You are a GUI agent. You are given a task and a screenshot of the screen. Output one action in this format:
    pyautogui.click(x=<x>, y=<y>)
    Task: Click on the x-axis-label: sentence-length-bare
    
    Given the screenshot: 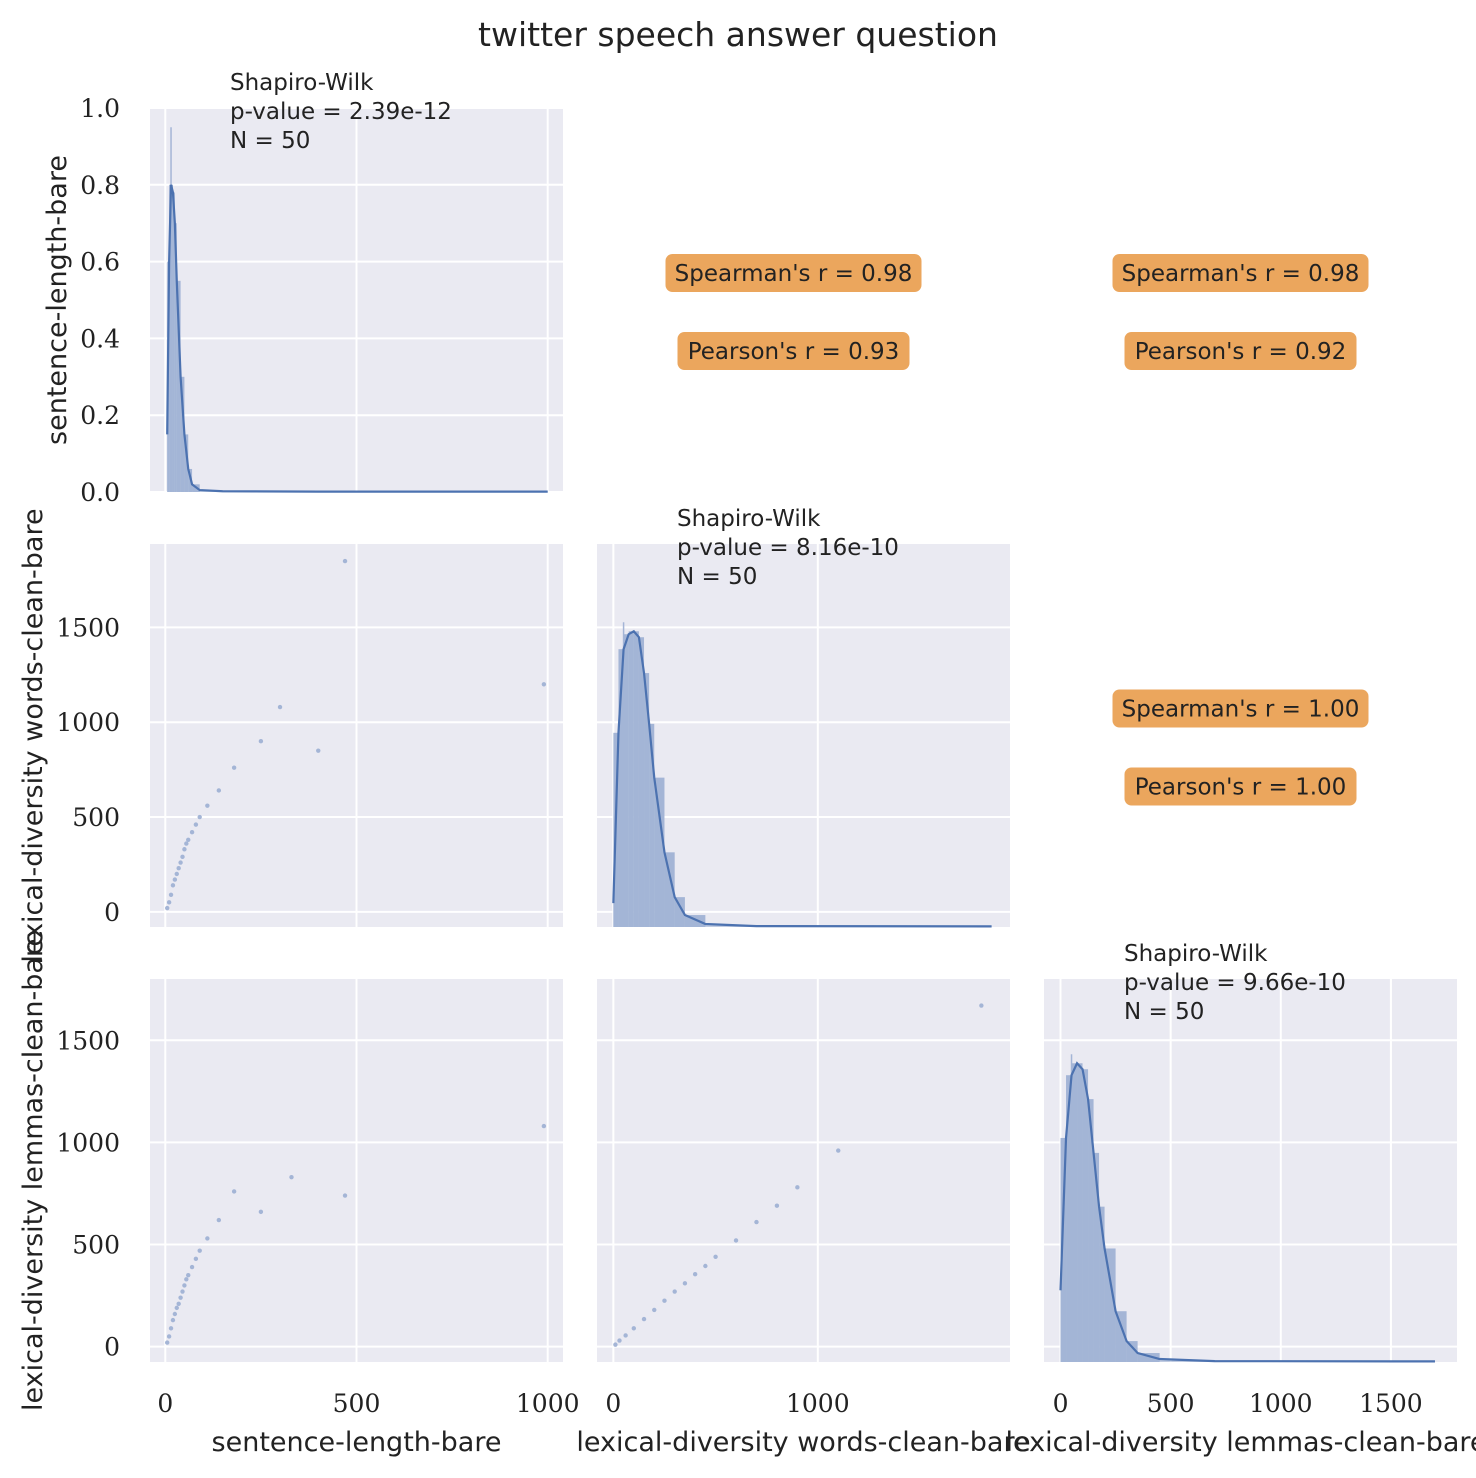 What is the action you would take?
    pyautogui.click(x=357, y=1442)
    